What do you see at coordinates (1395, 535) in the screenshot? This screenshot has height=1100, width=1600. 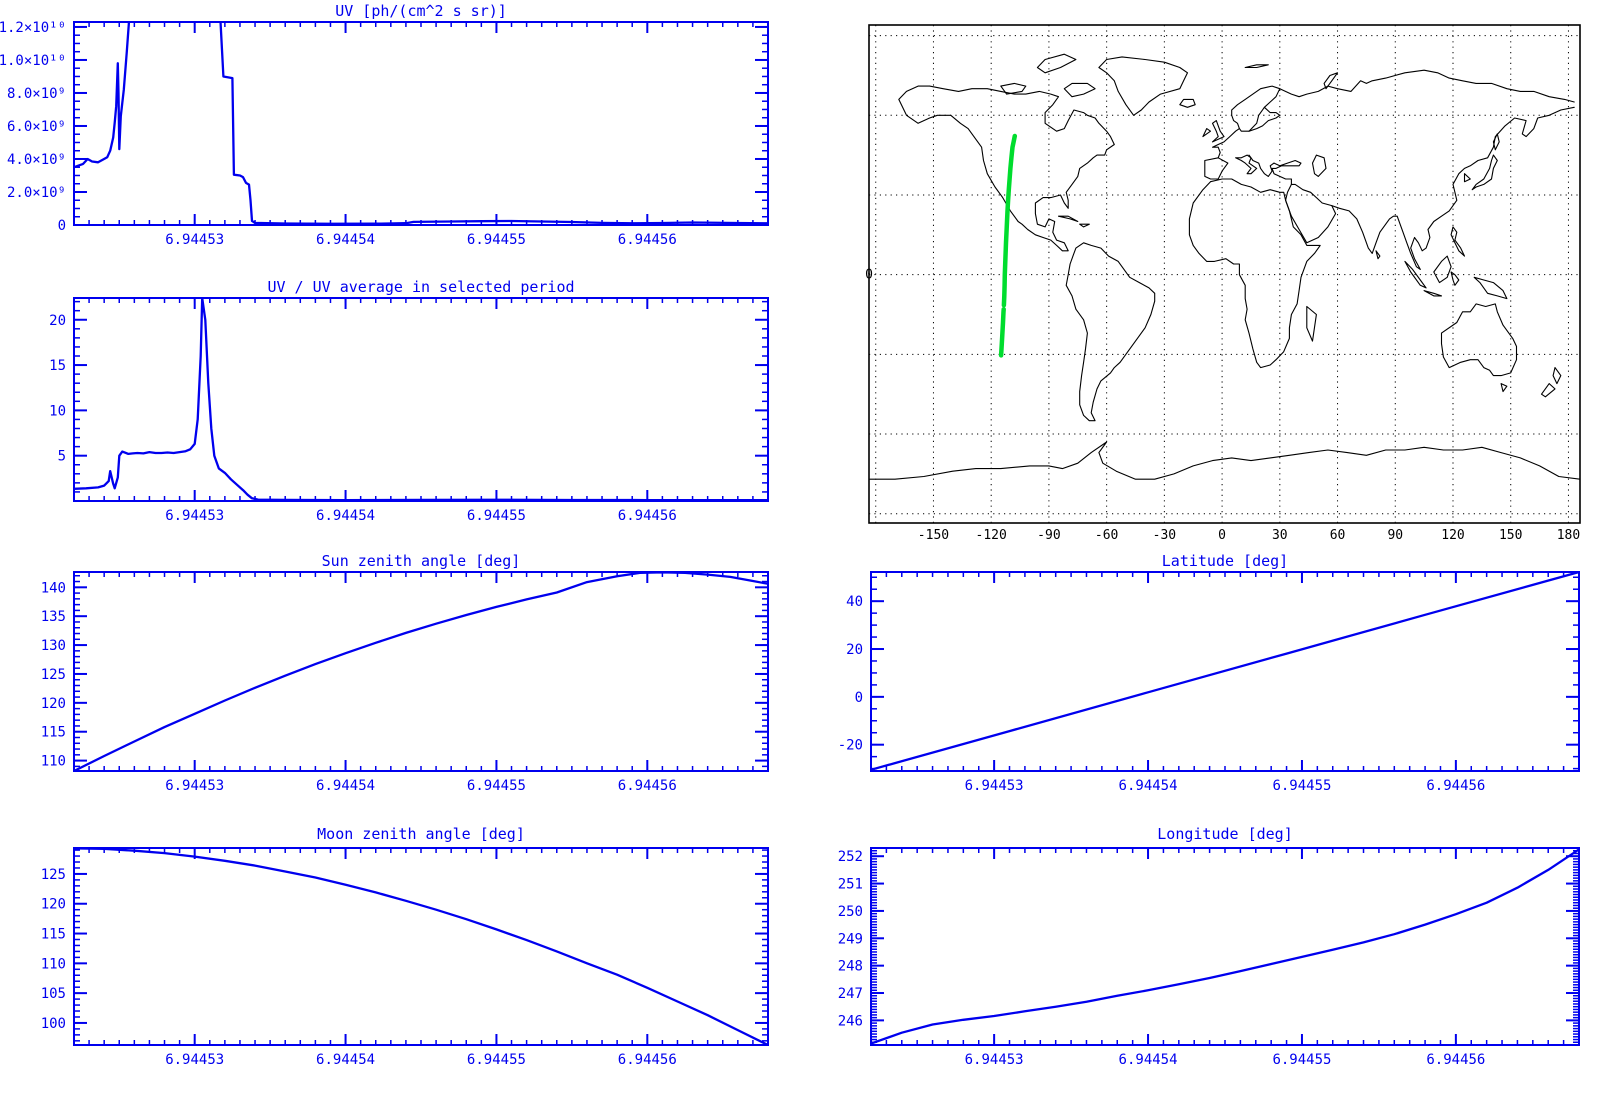 I see `svg-text: 90` at bounding box center [1395, 535].